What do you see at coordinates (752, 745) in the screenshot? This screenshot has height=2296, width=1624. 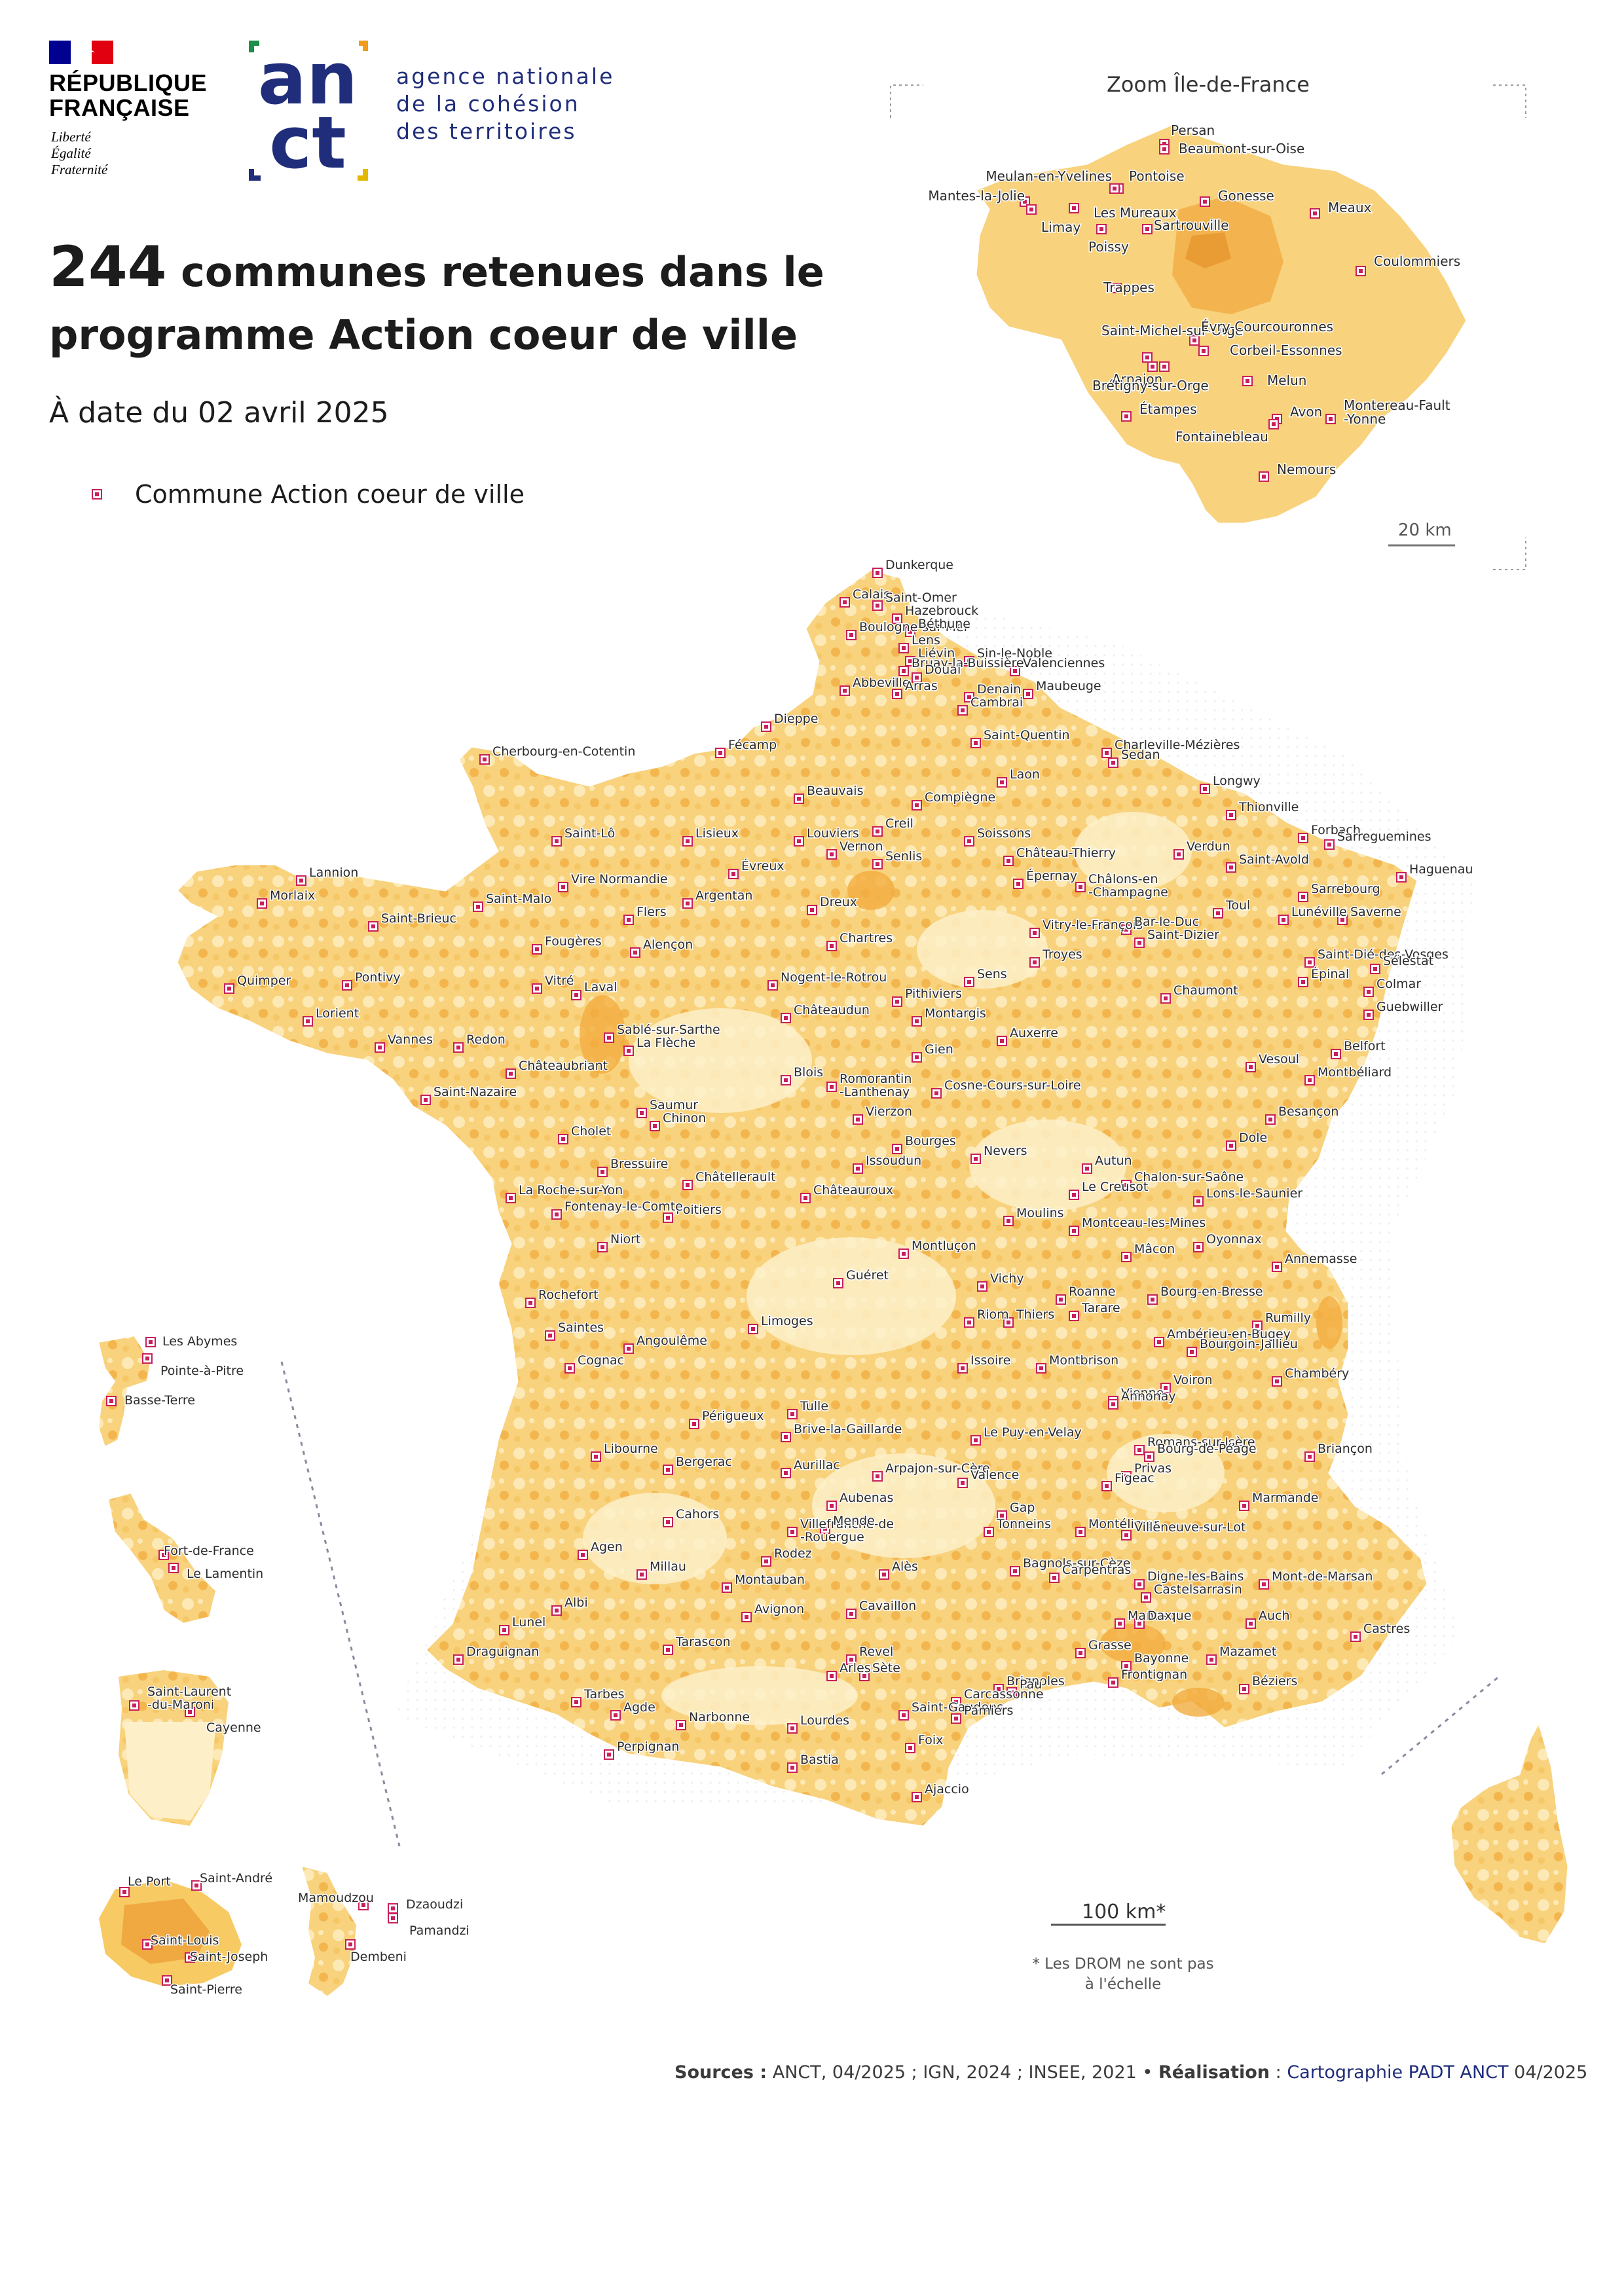 I see `commune-label: Fécamp` at bounding box center [752, 745].